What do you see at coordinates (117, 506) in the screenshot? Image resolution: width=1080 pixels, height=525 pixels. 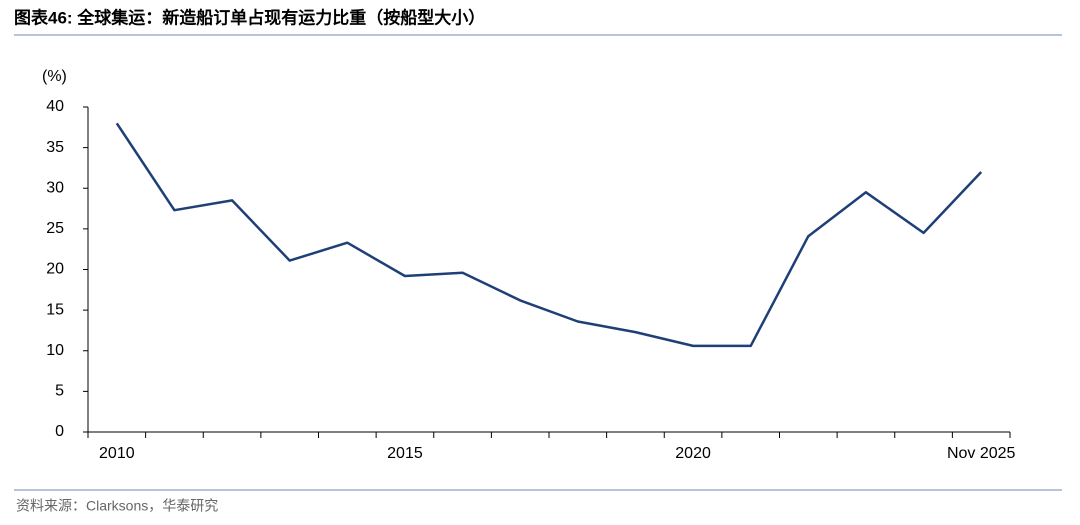 I see `source: 资料来源：Clarksons，华泰研究` at bounding box center [117, 506].